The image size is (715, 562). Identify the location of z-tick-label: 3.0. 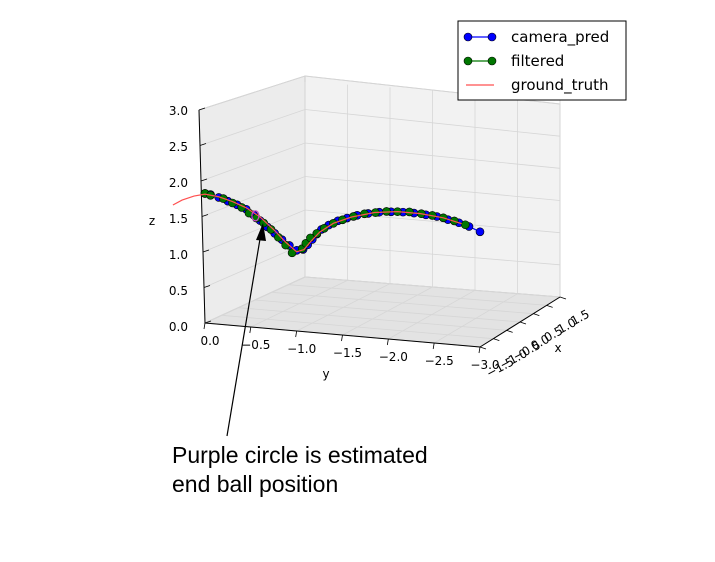
(178, 111).